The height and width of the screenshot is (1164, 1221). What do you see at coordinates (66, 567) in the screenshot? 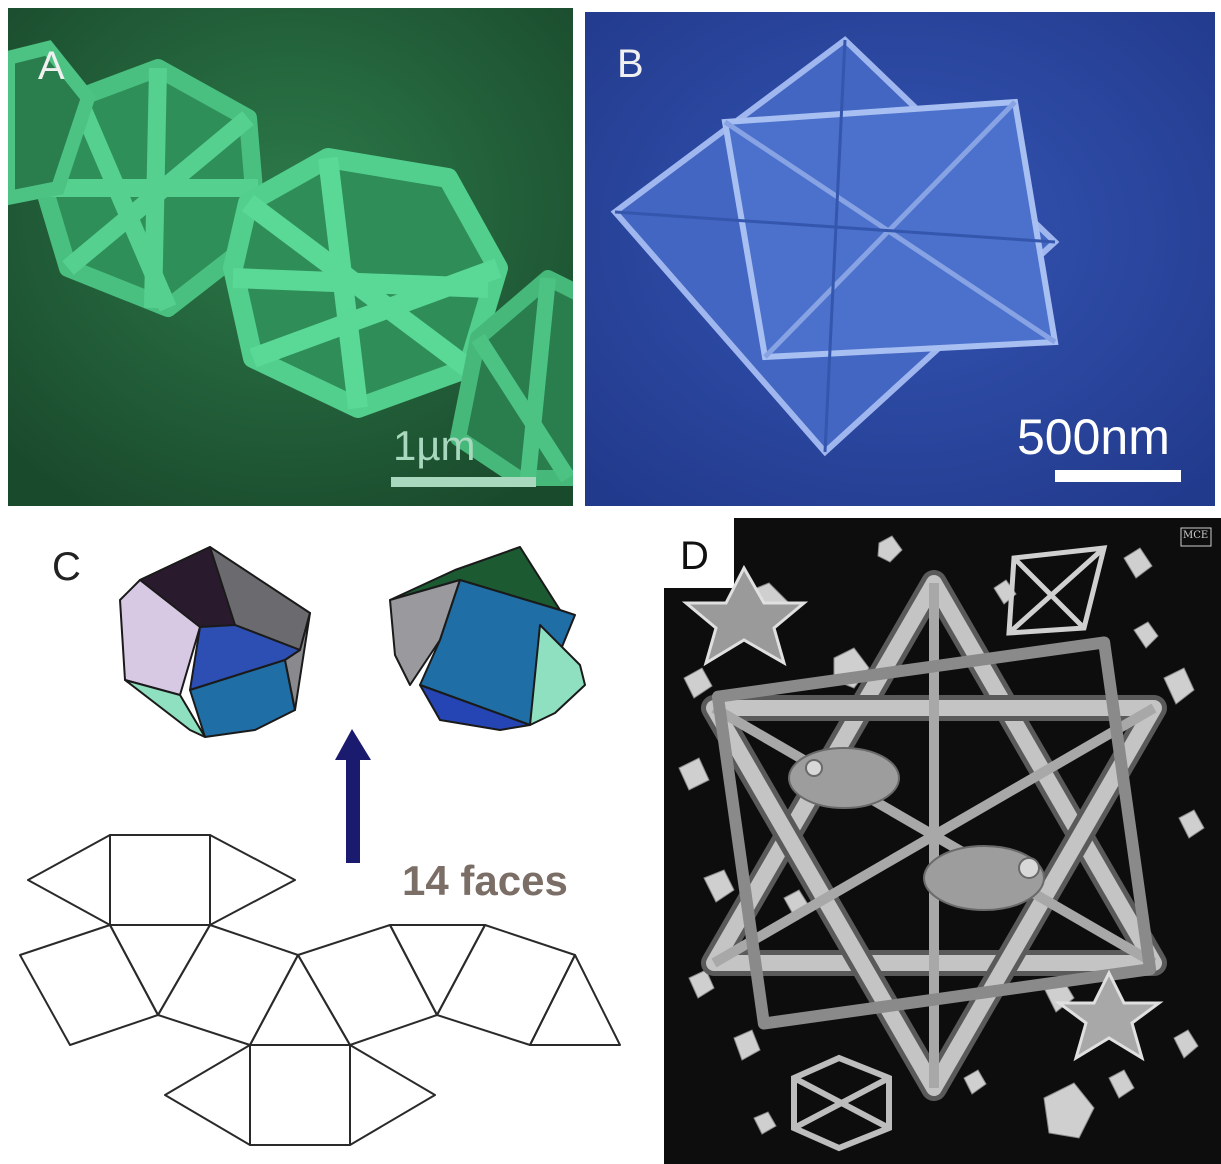
I see `panel-label-c: C` at bounding box center [66, 567].